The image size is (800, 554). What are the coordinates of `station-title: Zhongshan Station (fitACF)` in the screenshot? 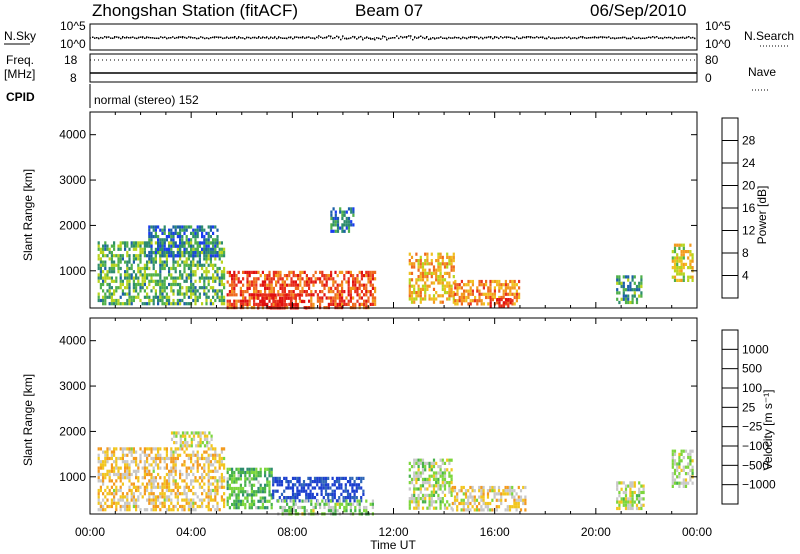 It's located at (195, 10).